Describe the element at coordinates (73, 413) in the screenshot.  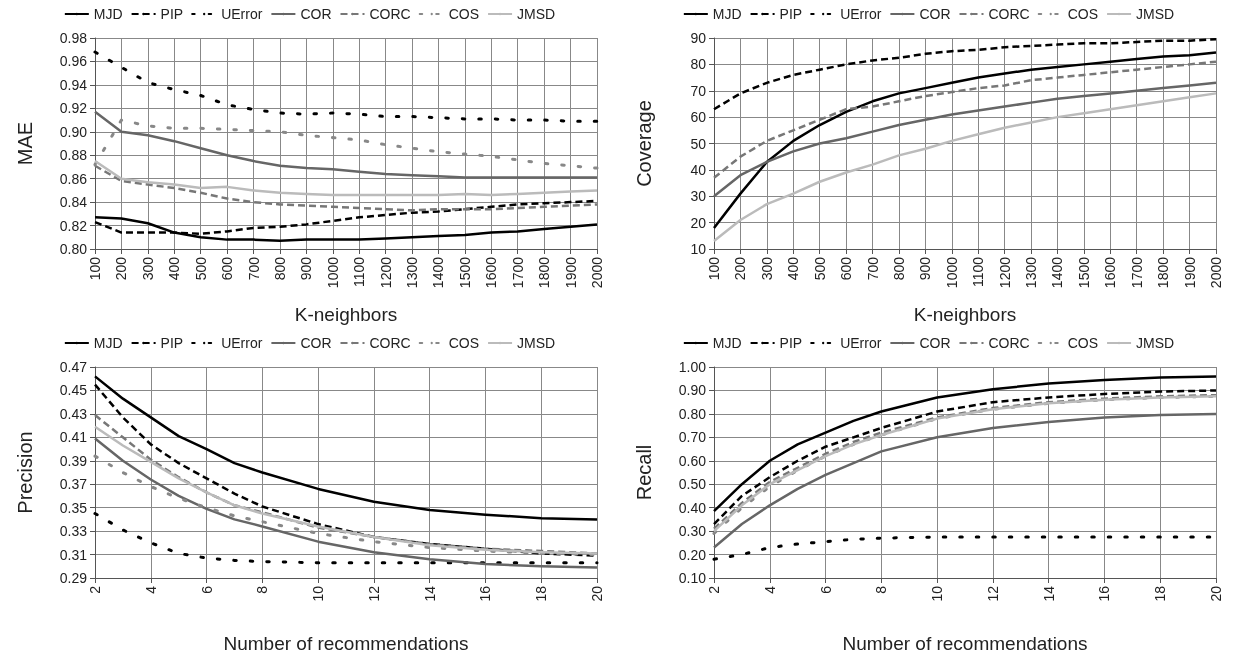
I see `y-tick-label: 0.43` at that location.